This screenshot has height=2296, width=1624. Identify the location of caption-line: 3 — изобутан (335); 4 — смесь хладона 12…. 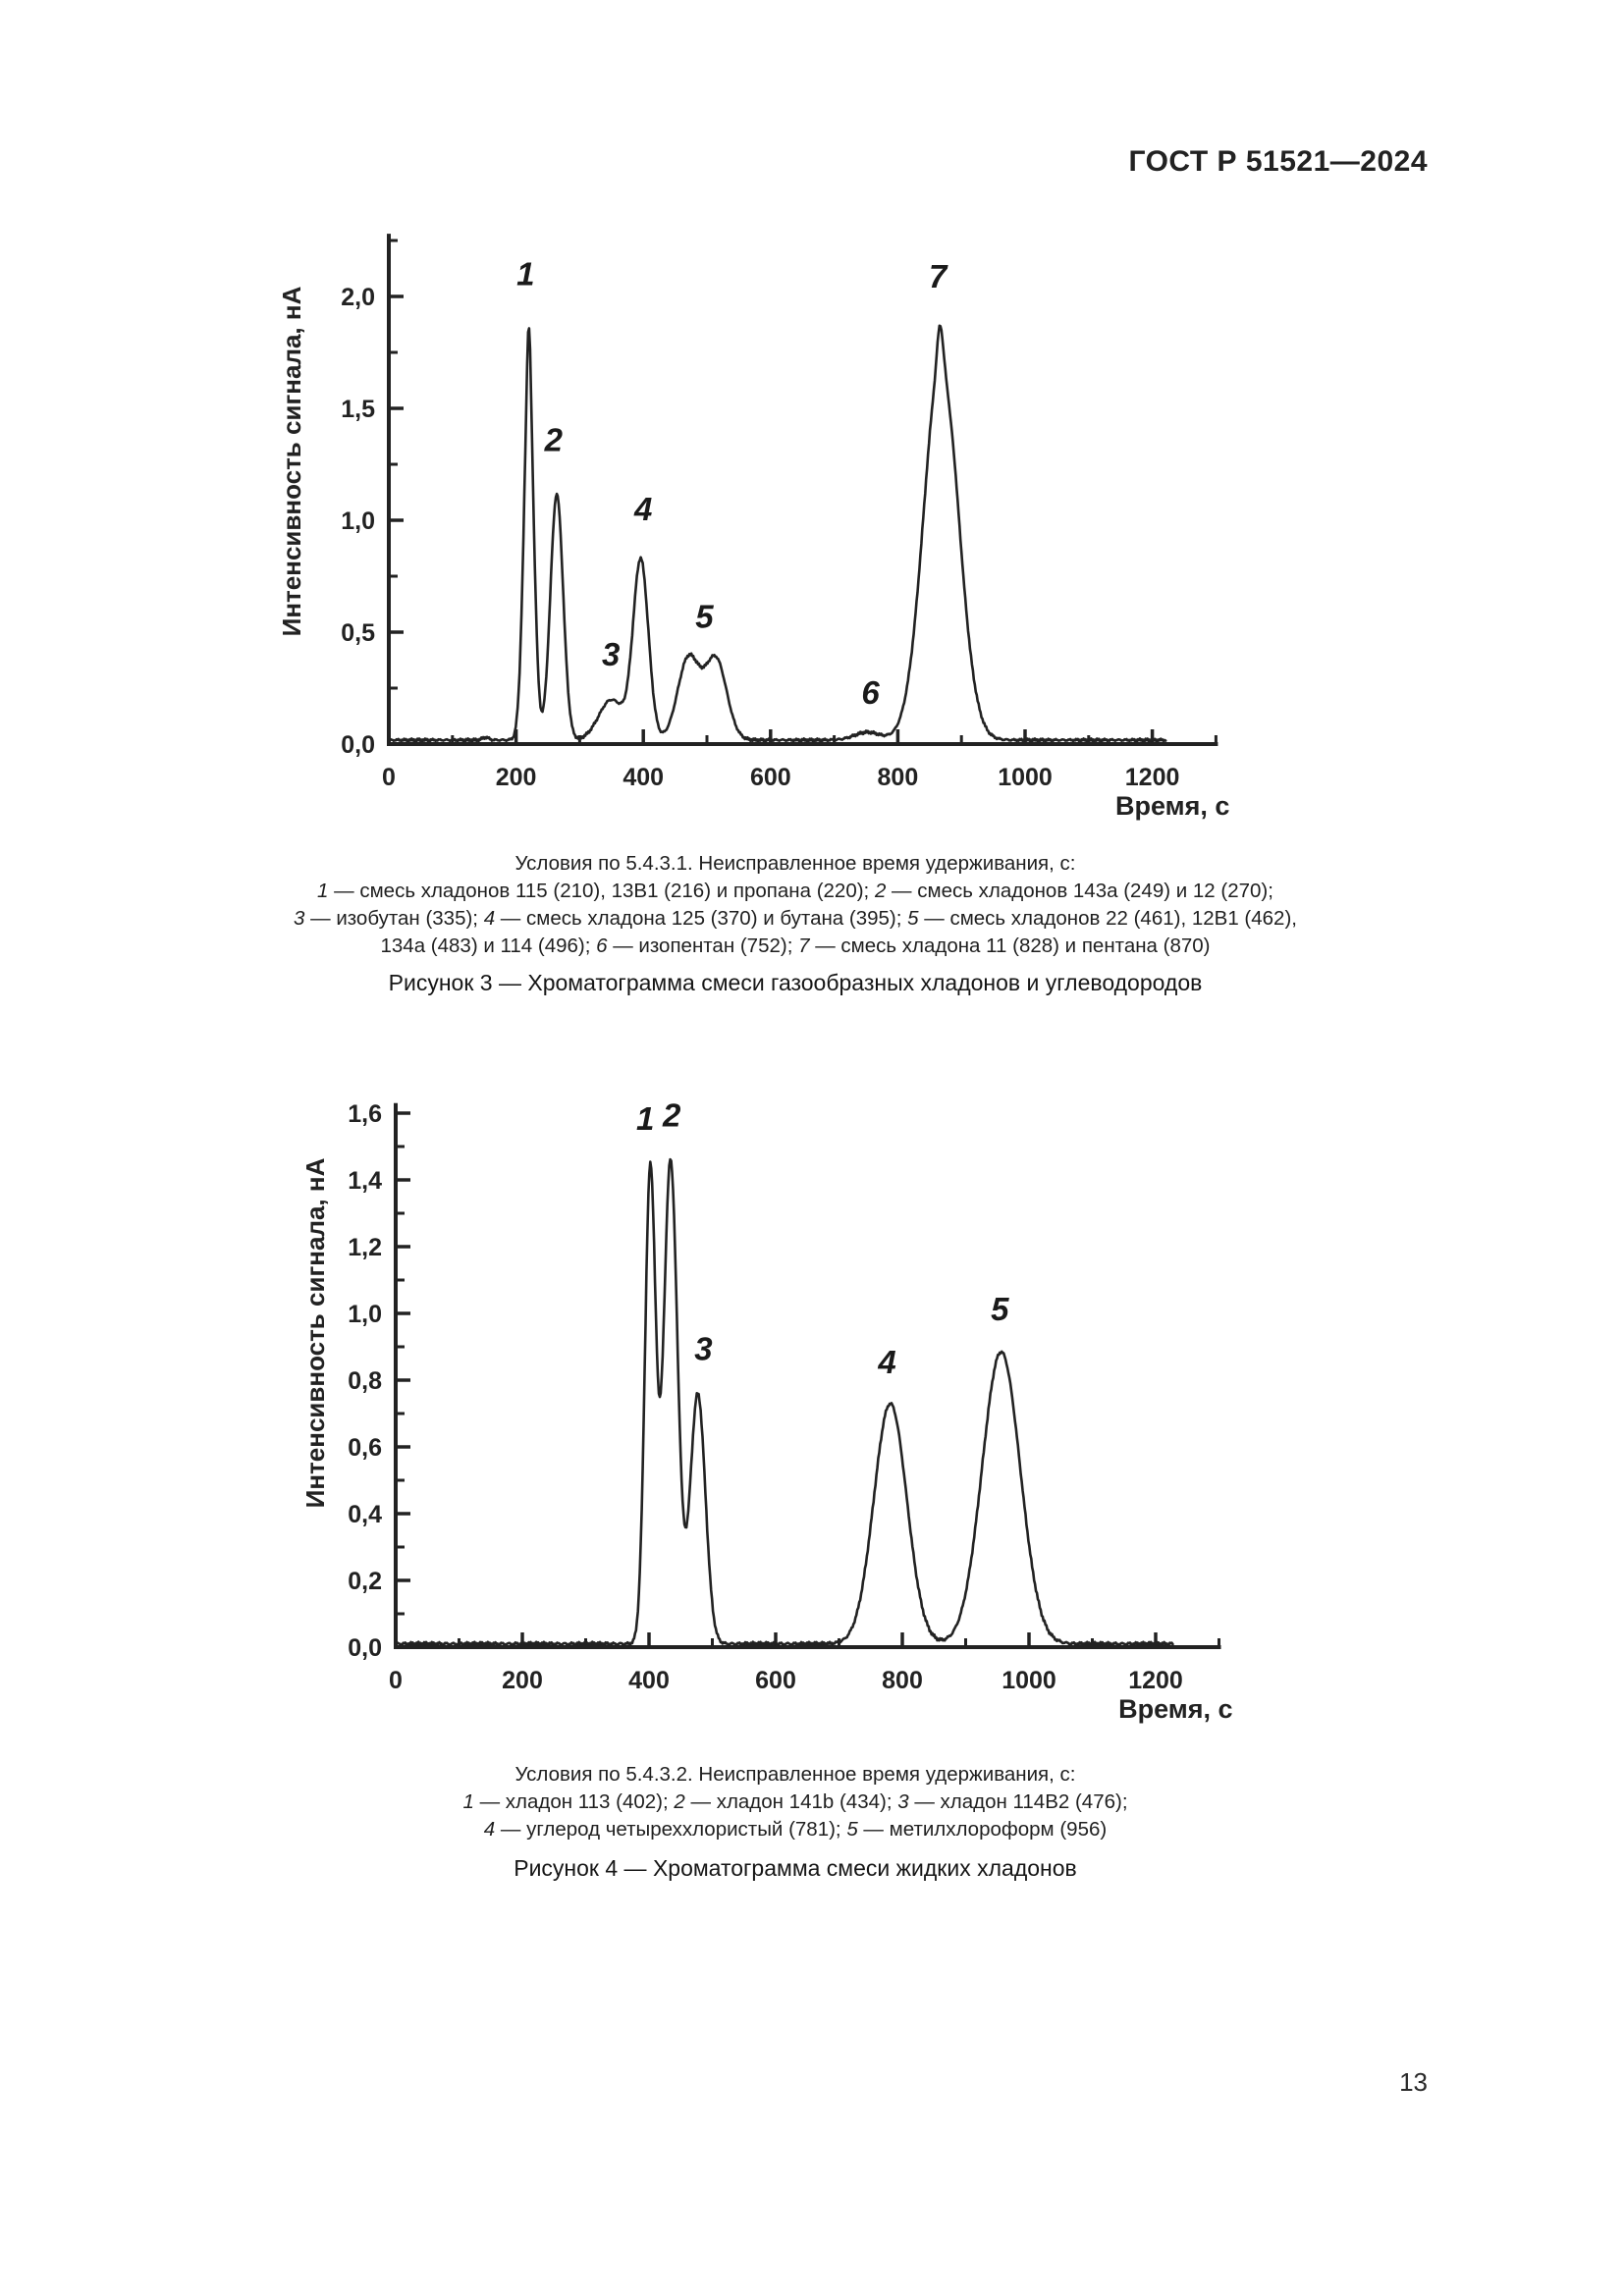
(795, 918).